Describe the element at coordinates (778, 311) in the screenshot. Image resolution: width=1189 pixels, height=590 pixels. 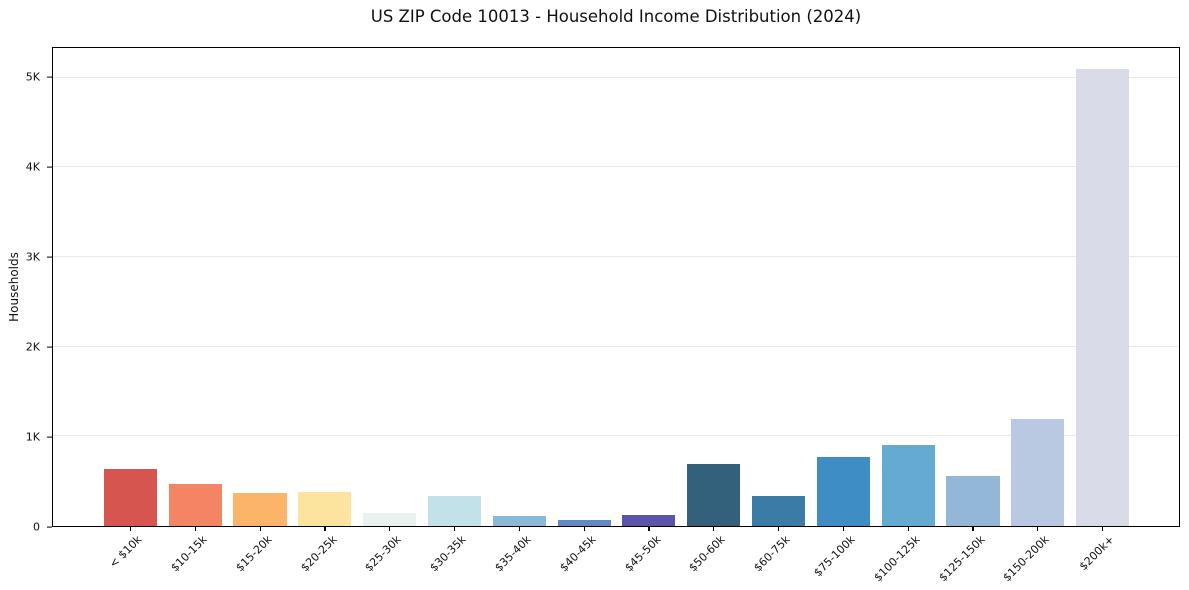
I see `bar-slot-10: $60-75k` at that location.